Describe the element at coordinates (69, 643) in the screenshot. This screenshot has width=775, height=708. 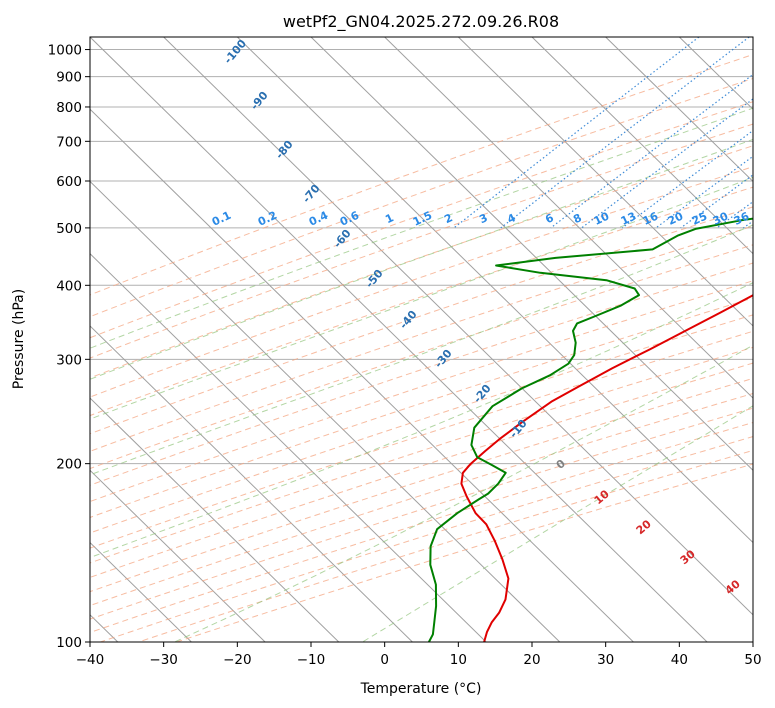
I see `y-tick-label: 100` at that location.